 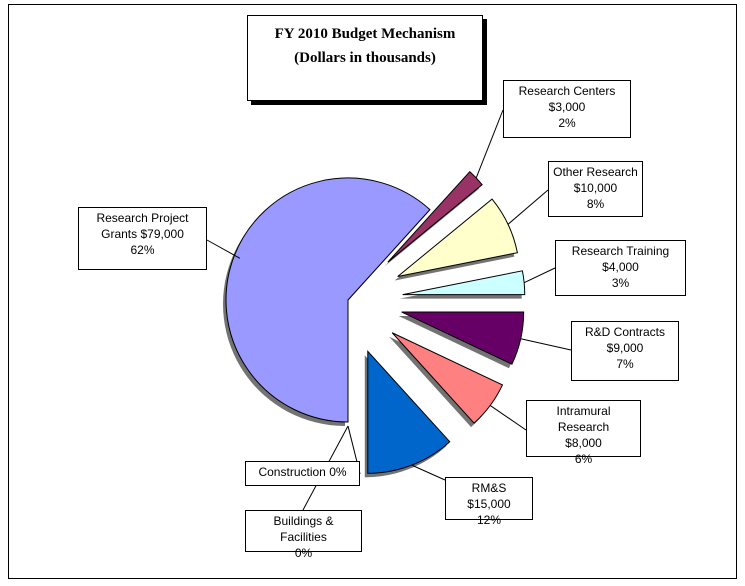 I want to click on data-label: Research Centers $3,000 2%, so click(x=567, y=109).